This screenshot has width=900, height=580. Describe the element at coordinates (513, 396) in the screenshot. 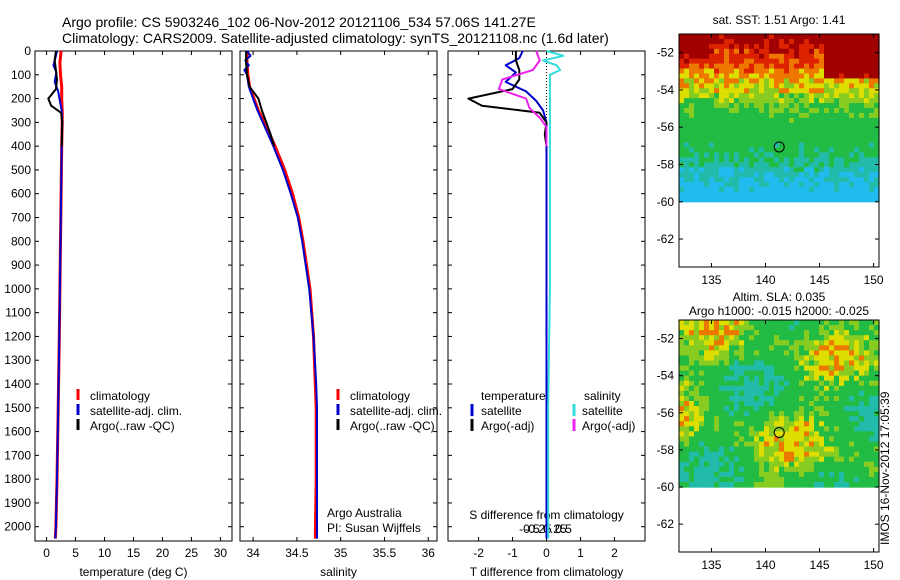

I see `legend-temperature-title: temperature` at that location.